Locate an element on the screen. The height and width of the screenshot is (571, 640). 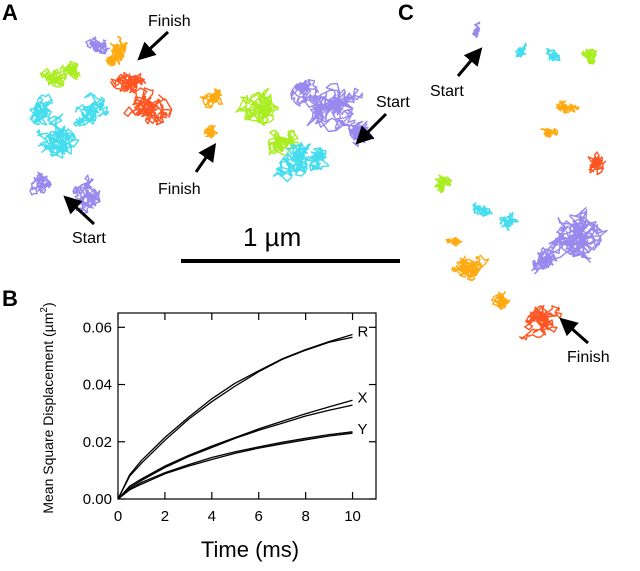
x-tick-label: 2 is located at coordinates (165, 516).